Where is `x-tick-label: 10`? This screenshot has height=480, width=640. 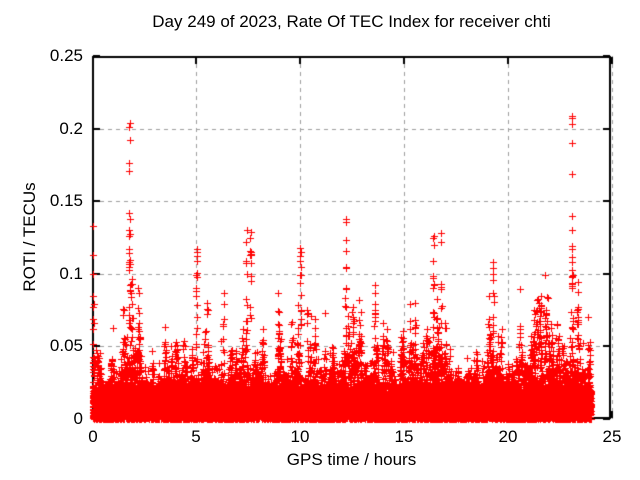 x-tick-label: 10 is located at coordinates (300, 436).